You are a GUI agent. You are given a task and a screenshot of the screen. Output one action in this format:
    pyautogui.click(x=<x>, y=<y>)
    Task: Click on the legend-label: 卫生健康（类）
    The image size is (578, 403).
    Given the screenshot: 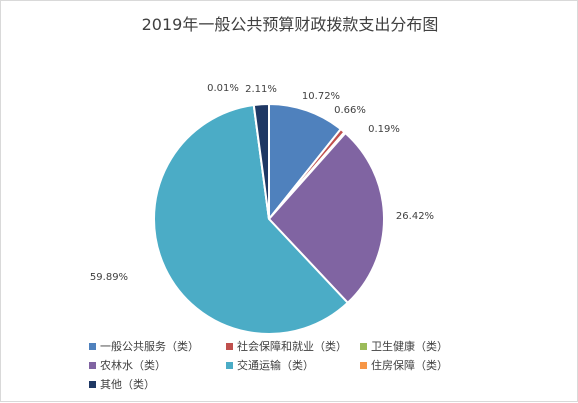 What is the action you would take?
    pyautogui.click(x=409, y=346)
    